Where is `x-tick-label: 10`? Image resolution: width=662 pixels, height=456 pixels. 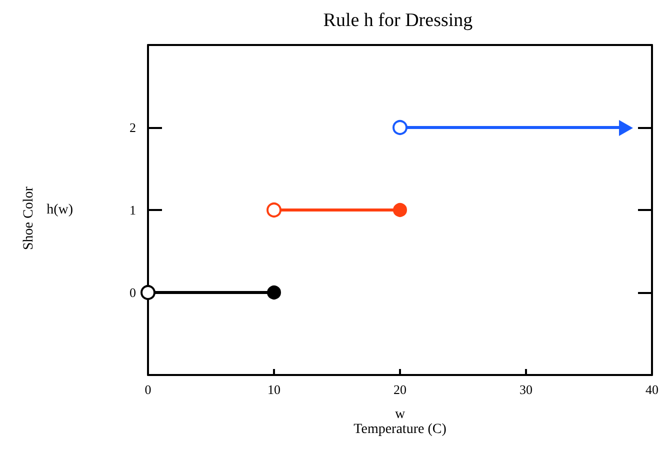 x-tick-label: 10 is located at coordinates (274, 389).